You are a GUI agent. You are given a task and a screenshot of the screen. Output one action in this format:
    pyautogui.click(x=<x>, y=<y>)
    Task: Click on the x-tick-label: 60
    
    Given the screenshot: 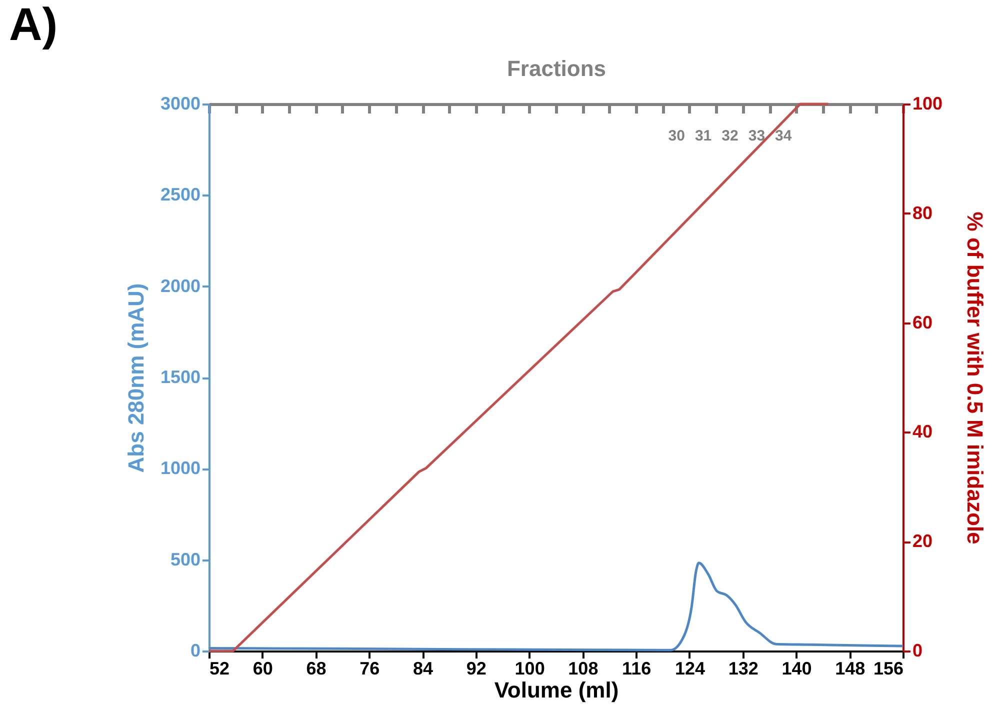 What is the action you would take?
    pyautogui.click(x=262, y=668)
    